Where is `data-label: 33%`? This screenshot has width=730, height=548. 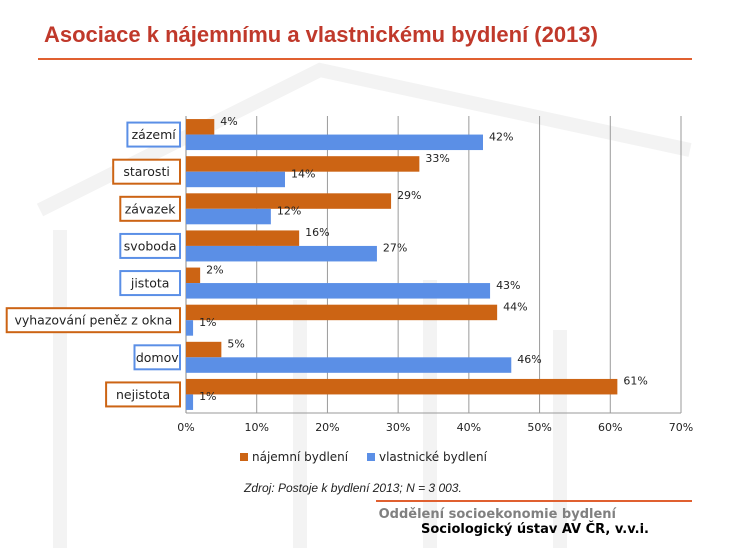 data-label: 33% is located at coordinates (437, 158).